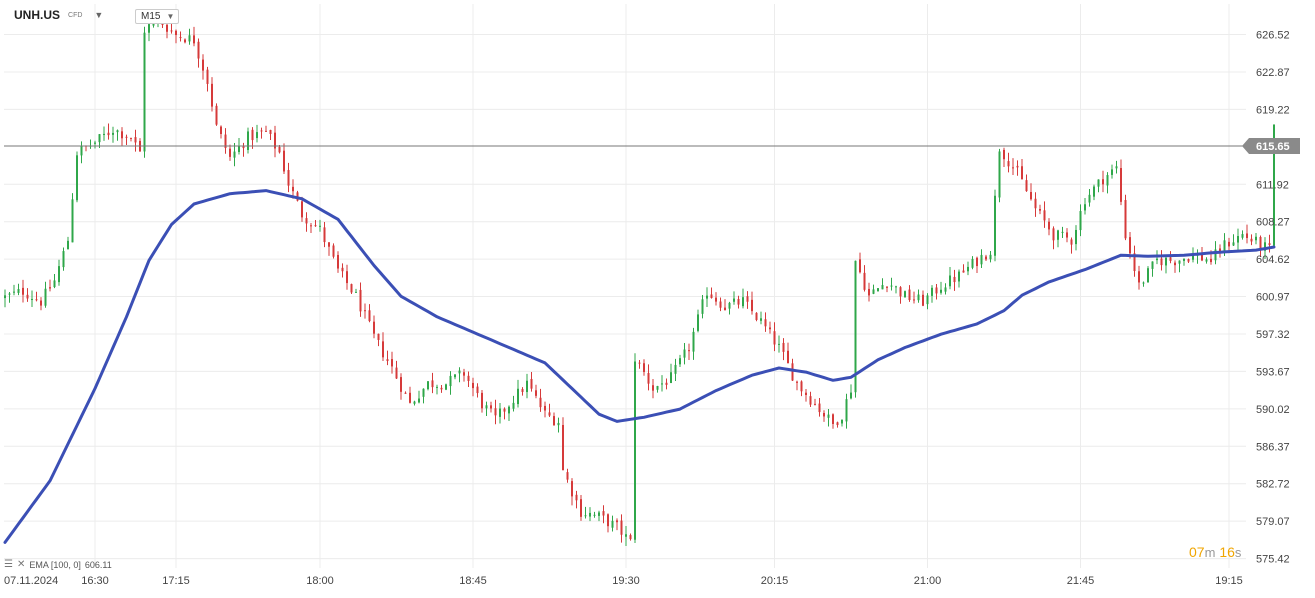 The height and width of the screenshot is (598, 1315). I want to click on y-tick-label: 600.97, so click(1273, 298).